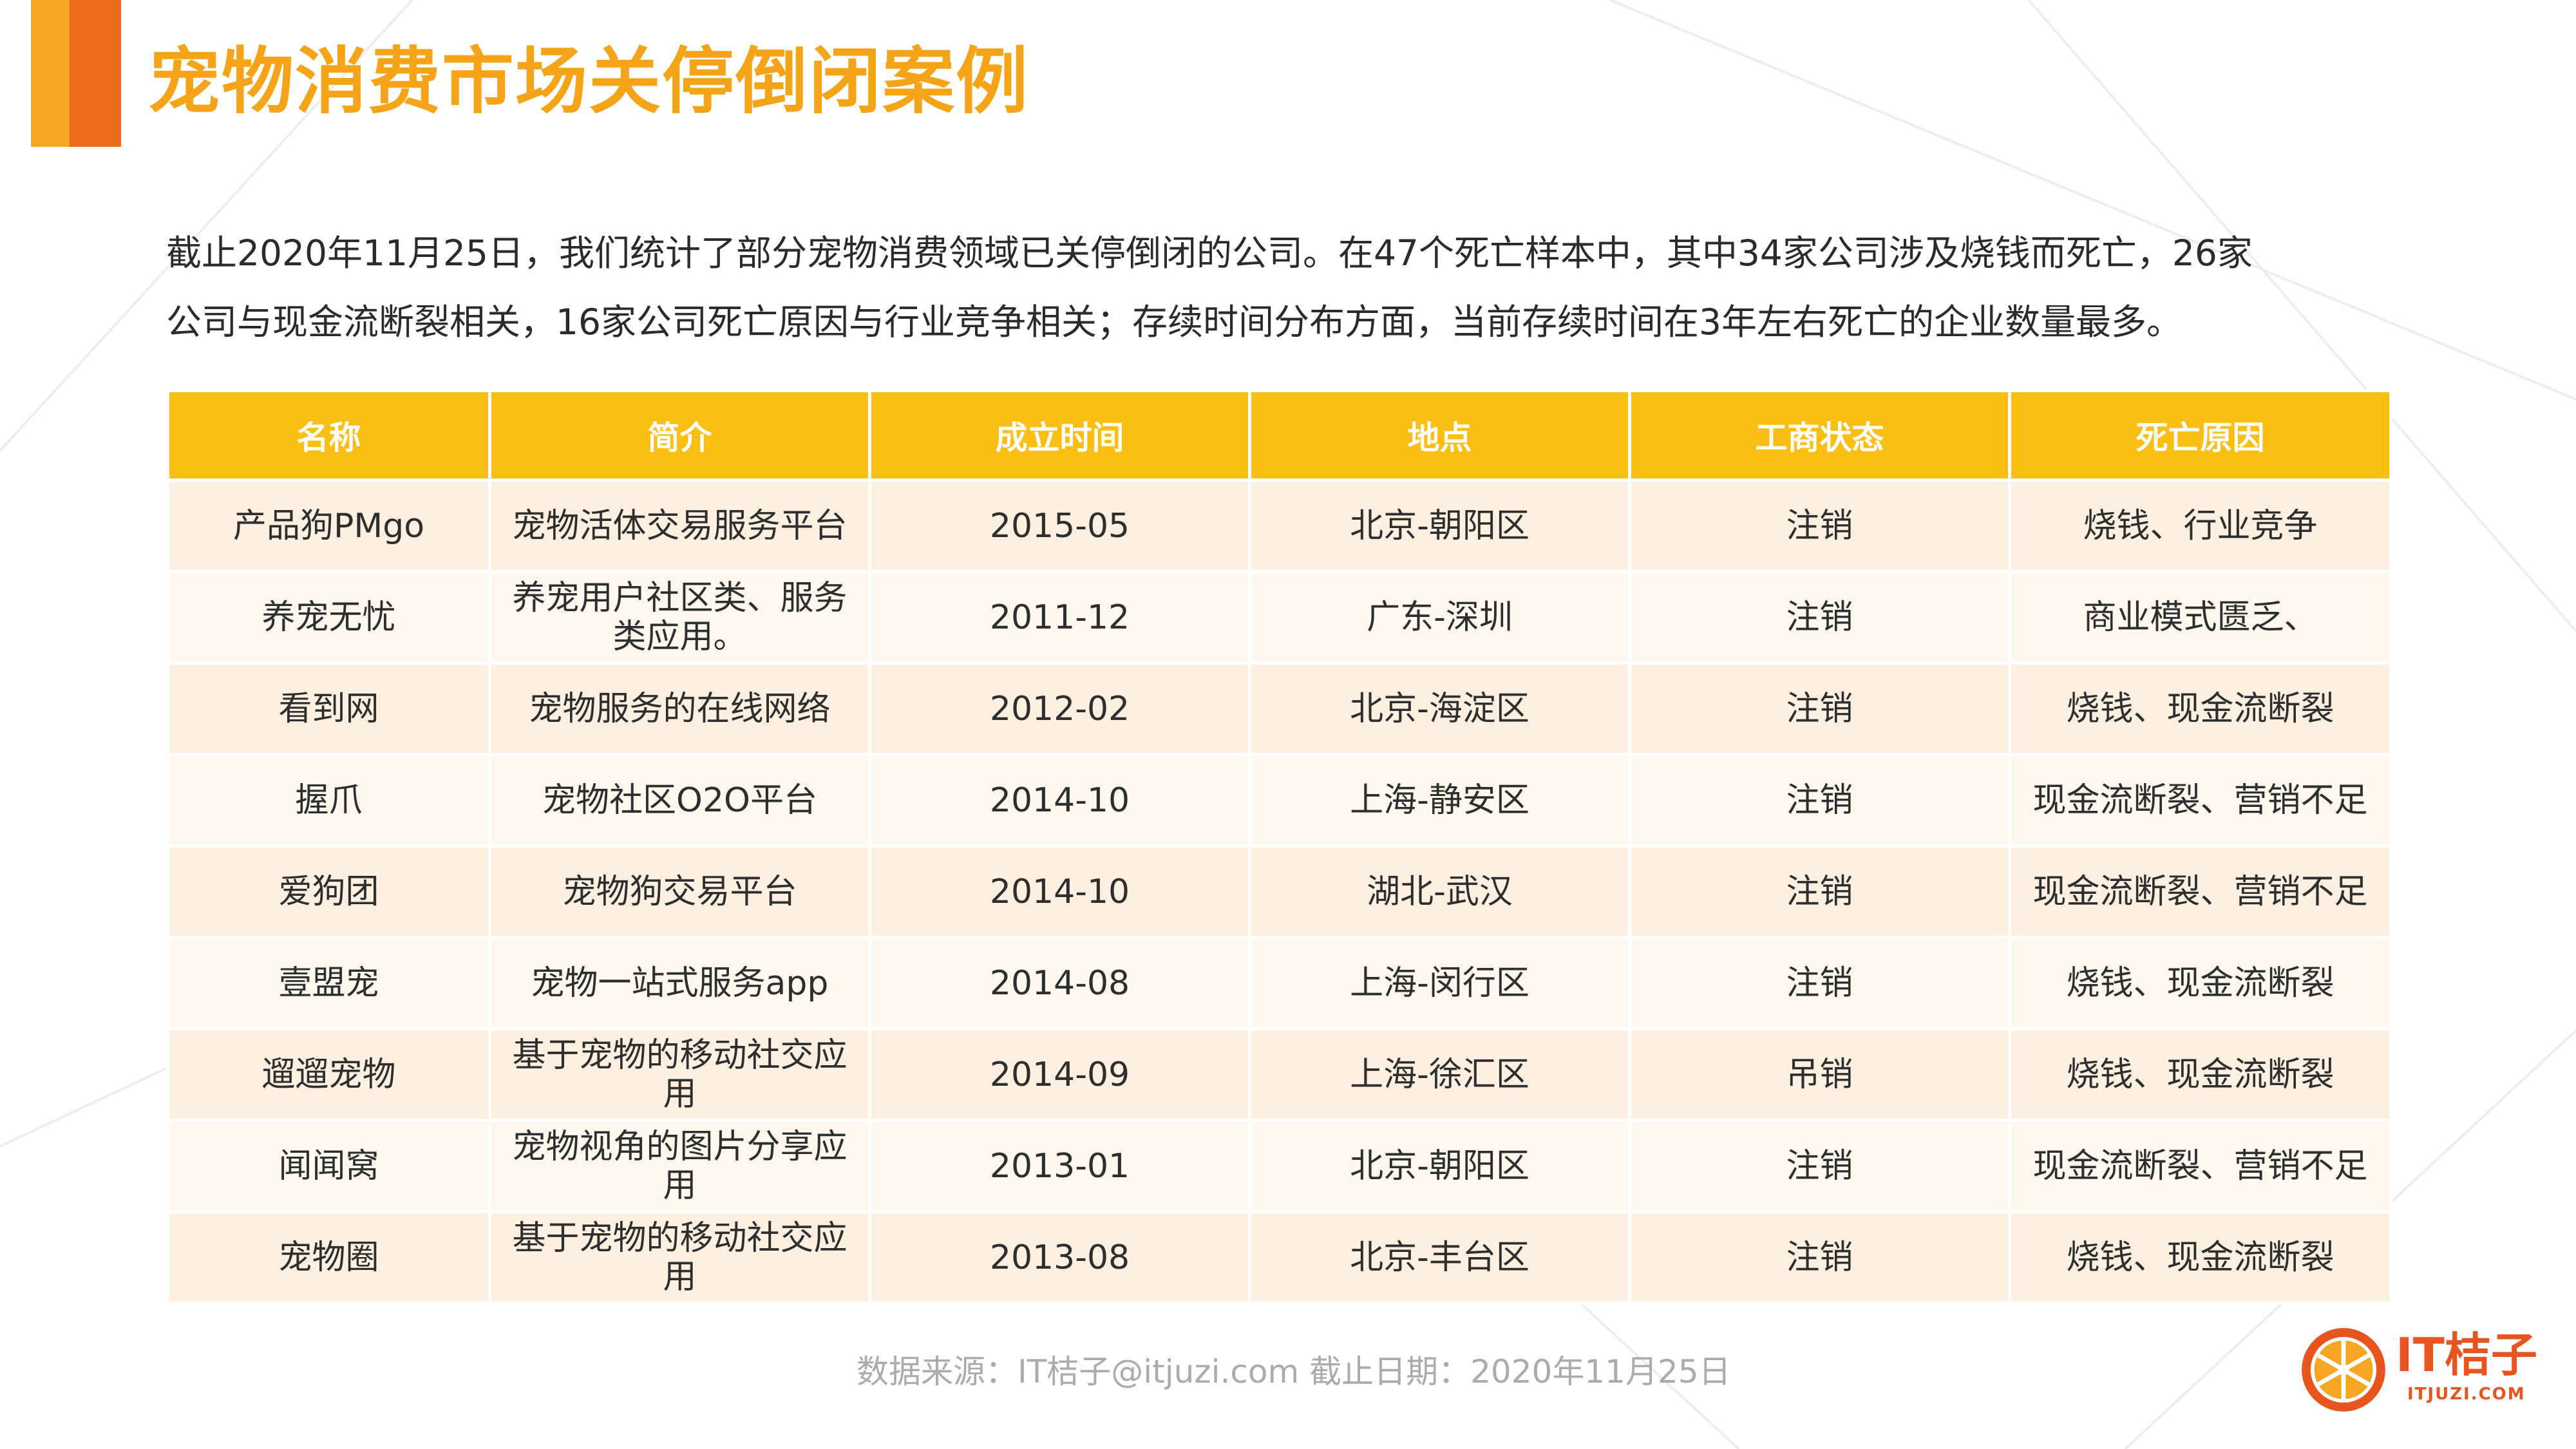  I want to click on table-row: 爱狗团 宠物狗交易平台 2014-10 湖北-武汉 注销 现金流断裂、营销不足, so click(1279, 891).